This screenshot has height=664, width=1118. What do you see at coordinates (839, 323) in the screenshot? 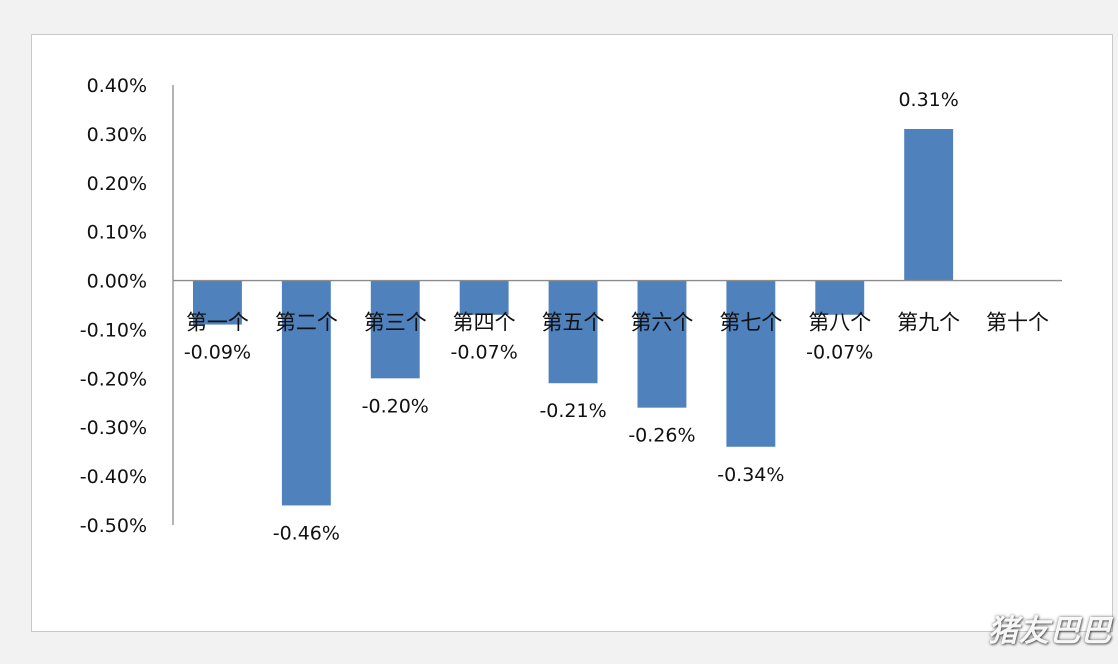
I see `category-label: 第八个` at bounding box center [839, 323].